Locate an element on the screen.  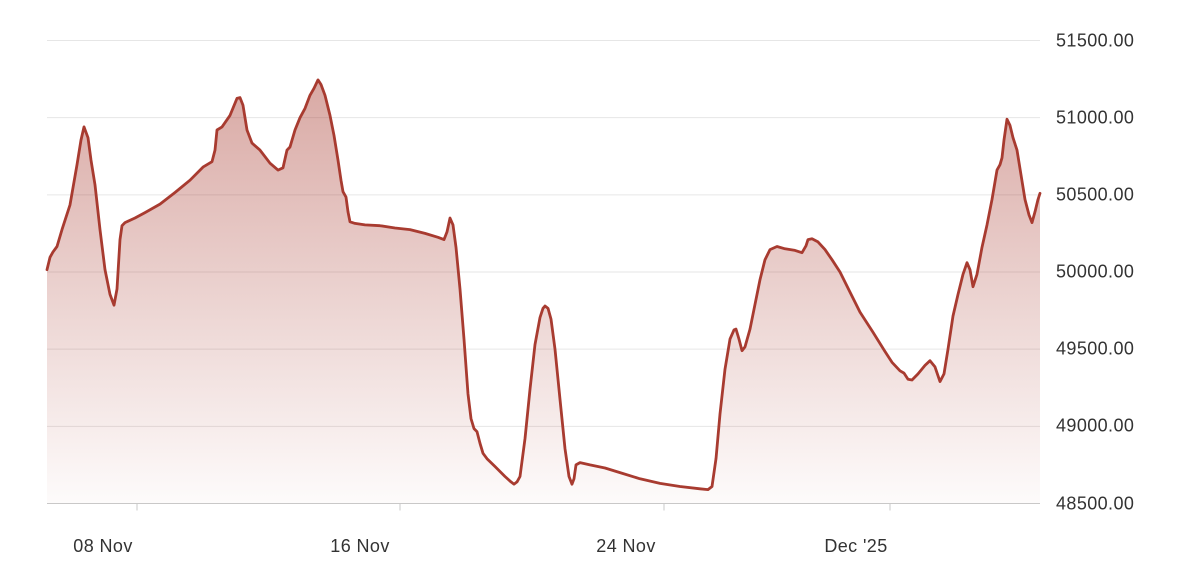
x-axis-label: Dec '25 is located at coordinates (856, 546).